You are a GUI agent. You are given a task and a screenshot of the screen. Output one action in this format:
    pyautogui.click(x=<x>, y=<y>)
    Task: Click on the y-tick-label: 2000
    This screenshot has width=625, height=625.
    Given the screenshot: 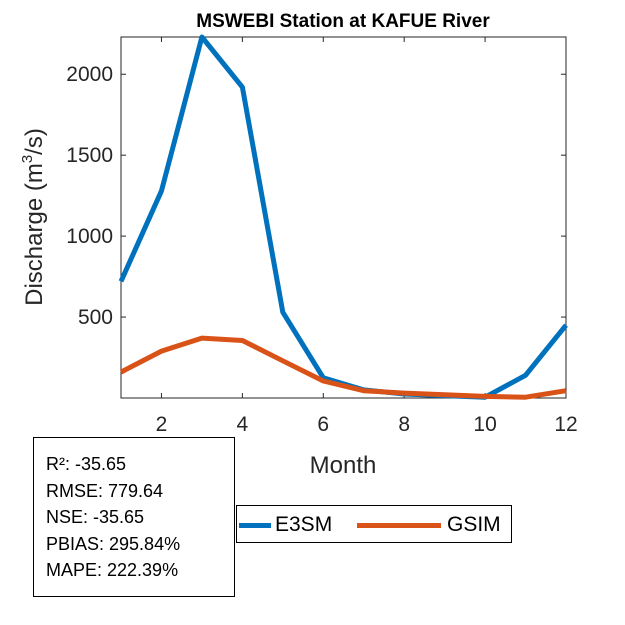 What is the action you would take?
    pyautogui.click(x=89, y=74)
    